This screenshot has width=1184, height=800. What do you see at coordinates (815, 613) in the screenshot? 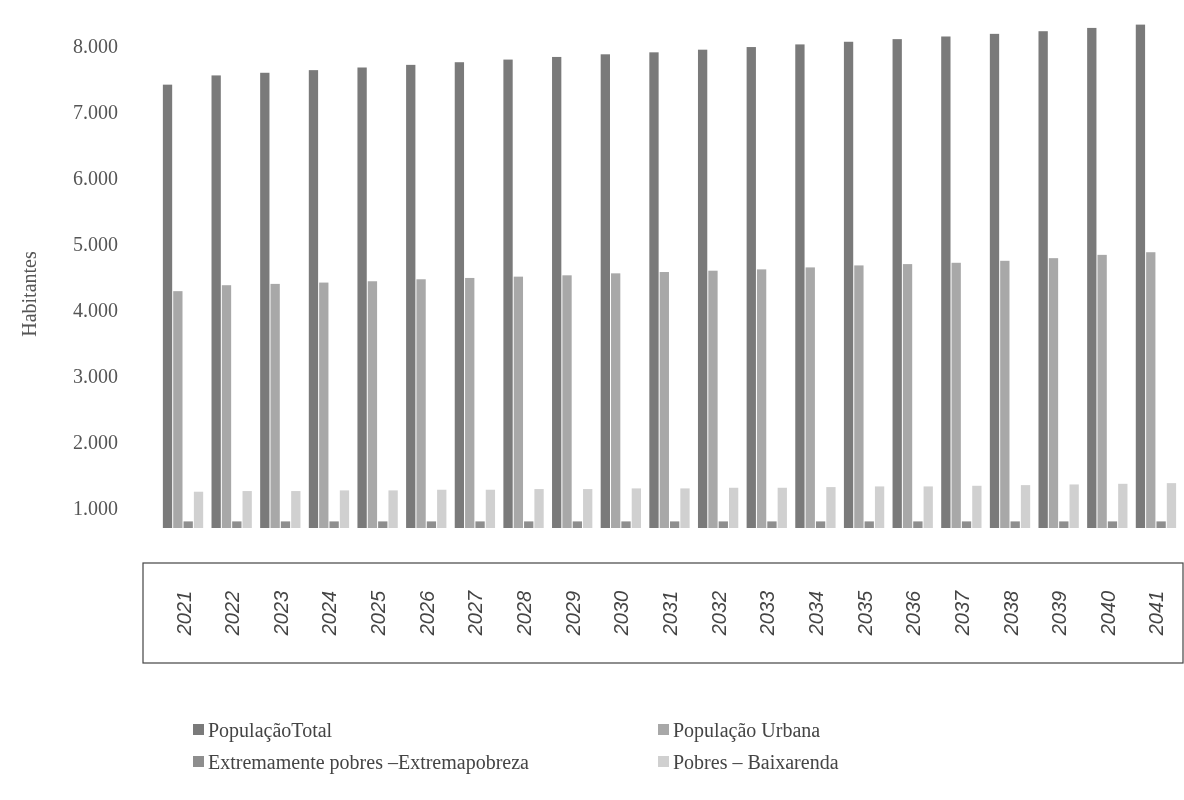
I see `x-tick-label: 2034` at bounding box center [815, 613].